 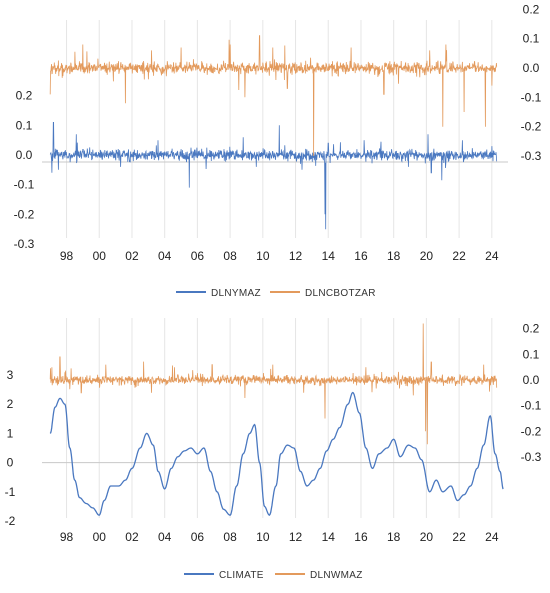 What do you see at coordinates (24, 244) in the screenshot?
I see `y-tick-label-left: -0.3` at bounding box center [24, 244].